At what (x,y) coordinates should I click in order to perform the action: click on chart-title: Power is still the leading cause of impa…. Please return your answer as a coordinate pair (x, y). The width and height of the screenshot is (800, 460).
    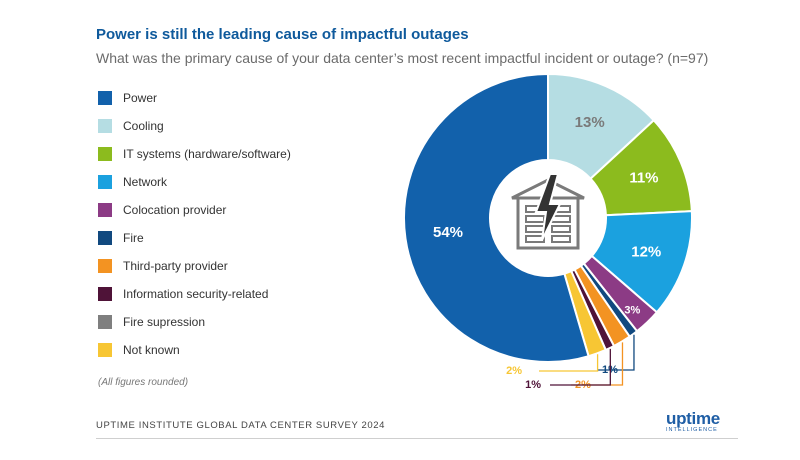
    Looking at the image, I should click on (282, 34).